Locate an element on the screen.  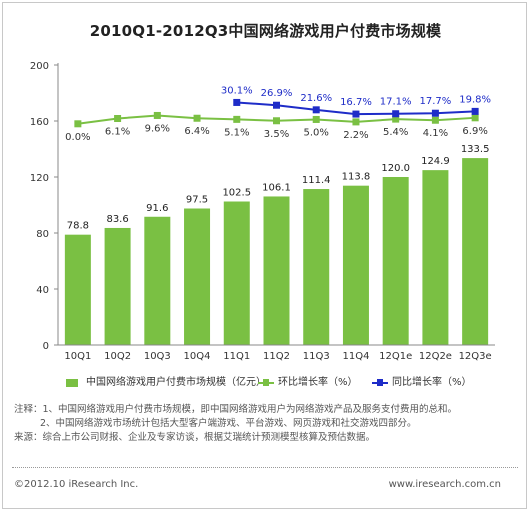
legend-qoq-marker is located at coordinates (266, 382).